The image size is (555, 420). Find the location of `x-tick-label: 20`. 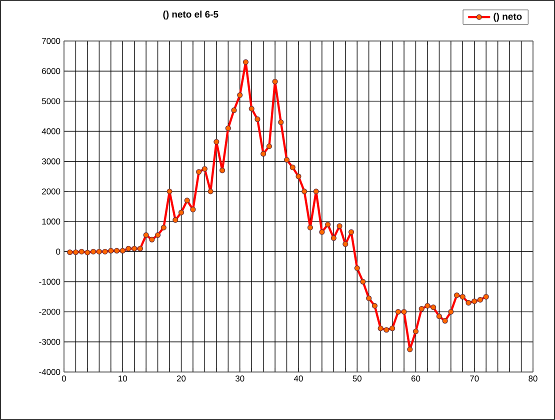

x-tick-label: 20 is located at coordinates (181, 379).